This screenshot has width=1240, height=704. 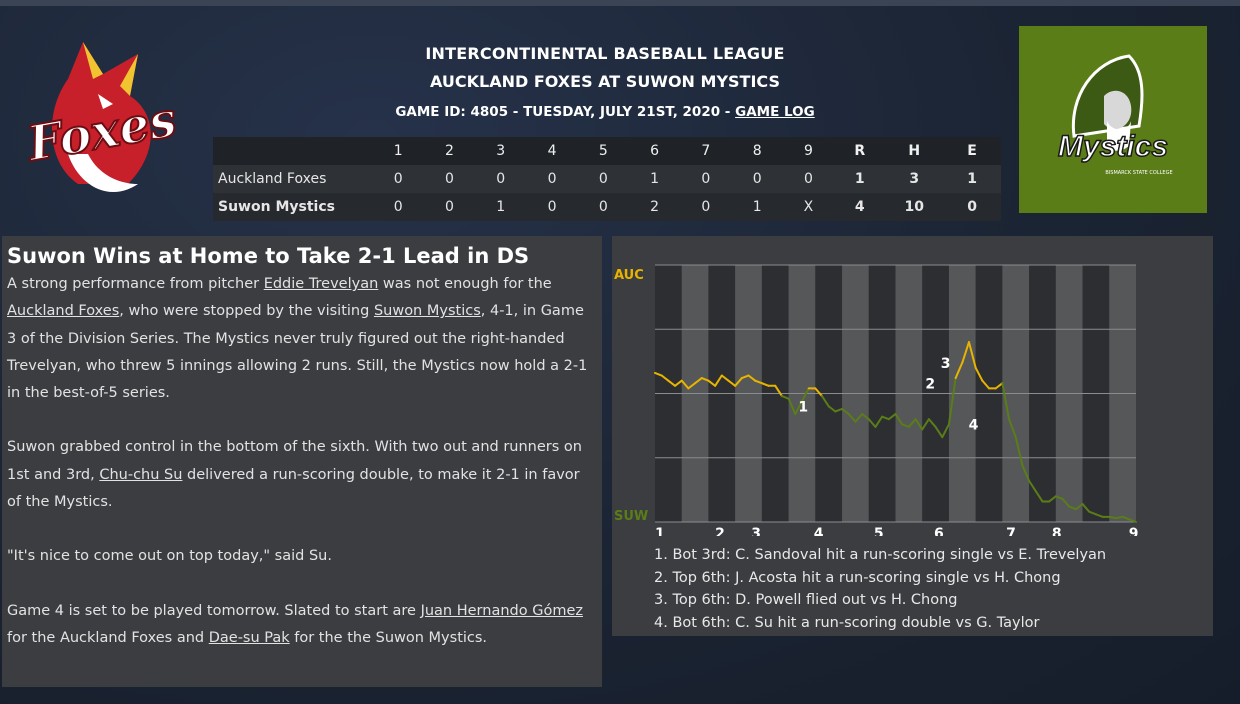 I want to click on runs-total: 4, so click(x=859, y=207).